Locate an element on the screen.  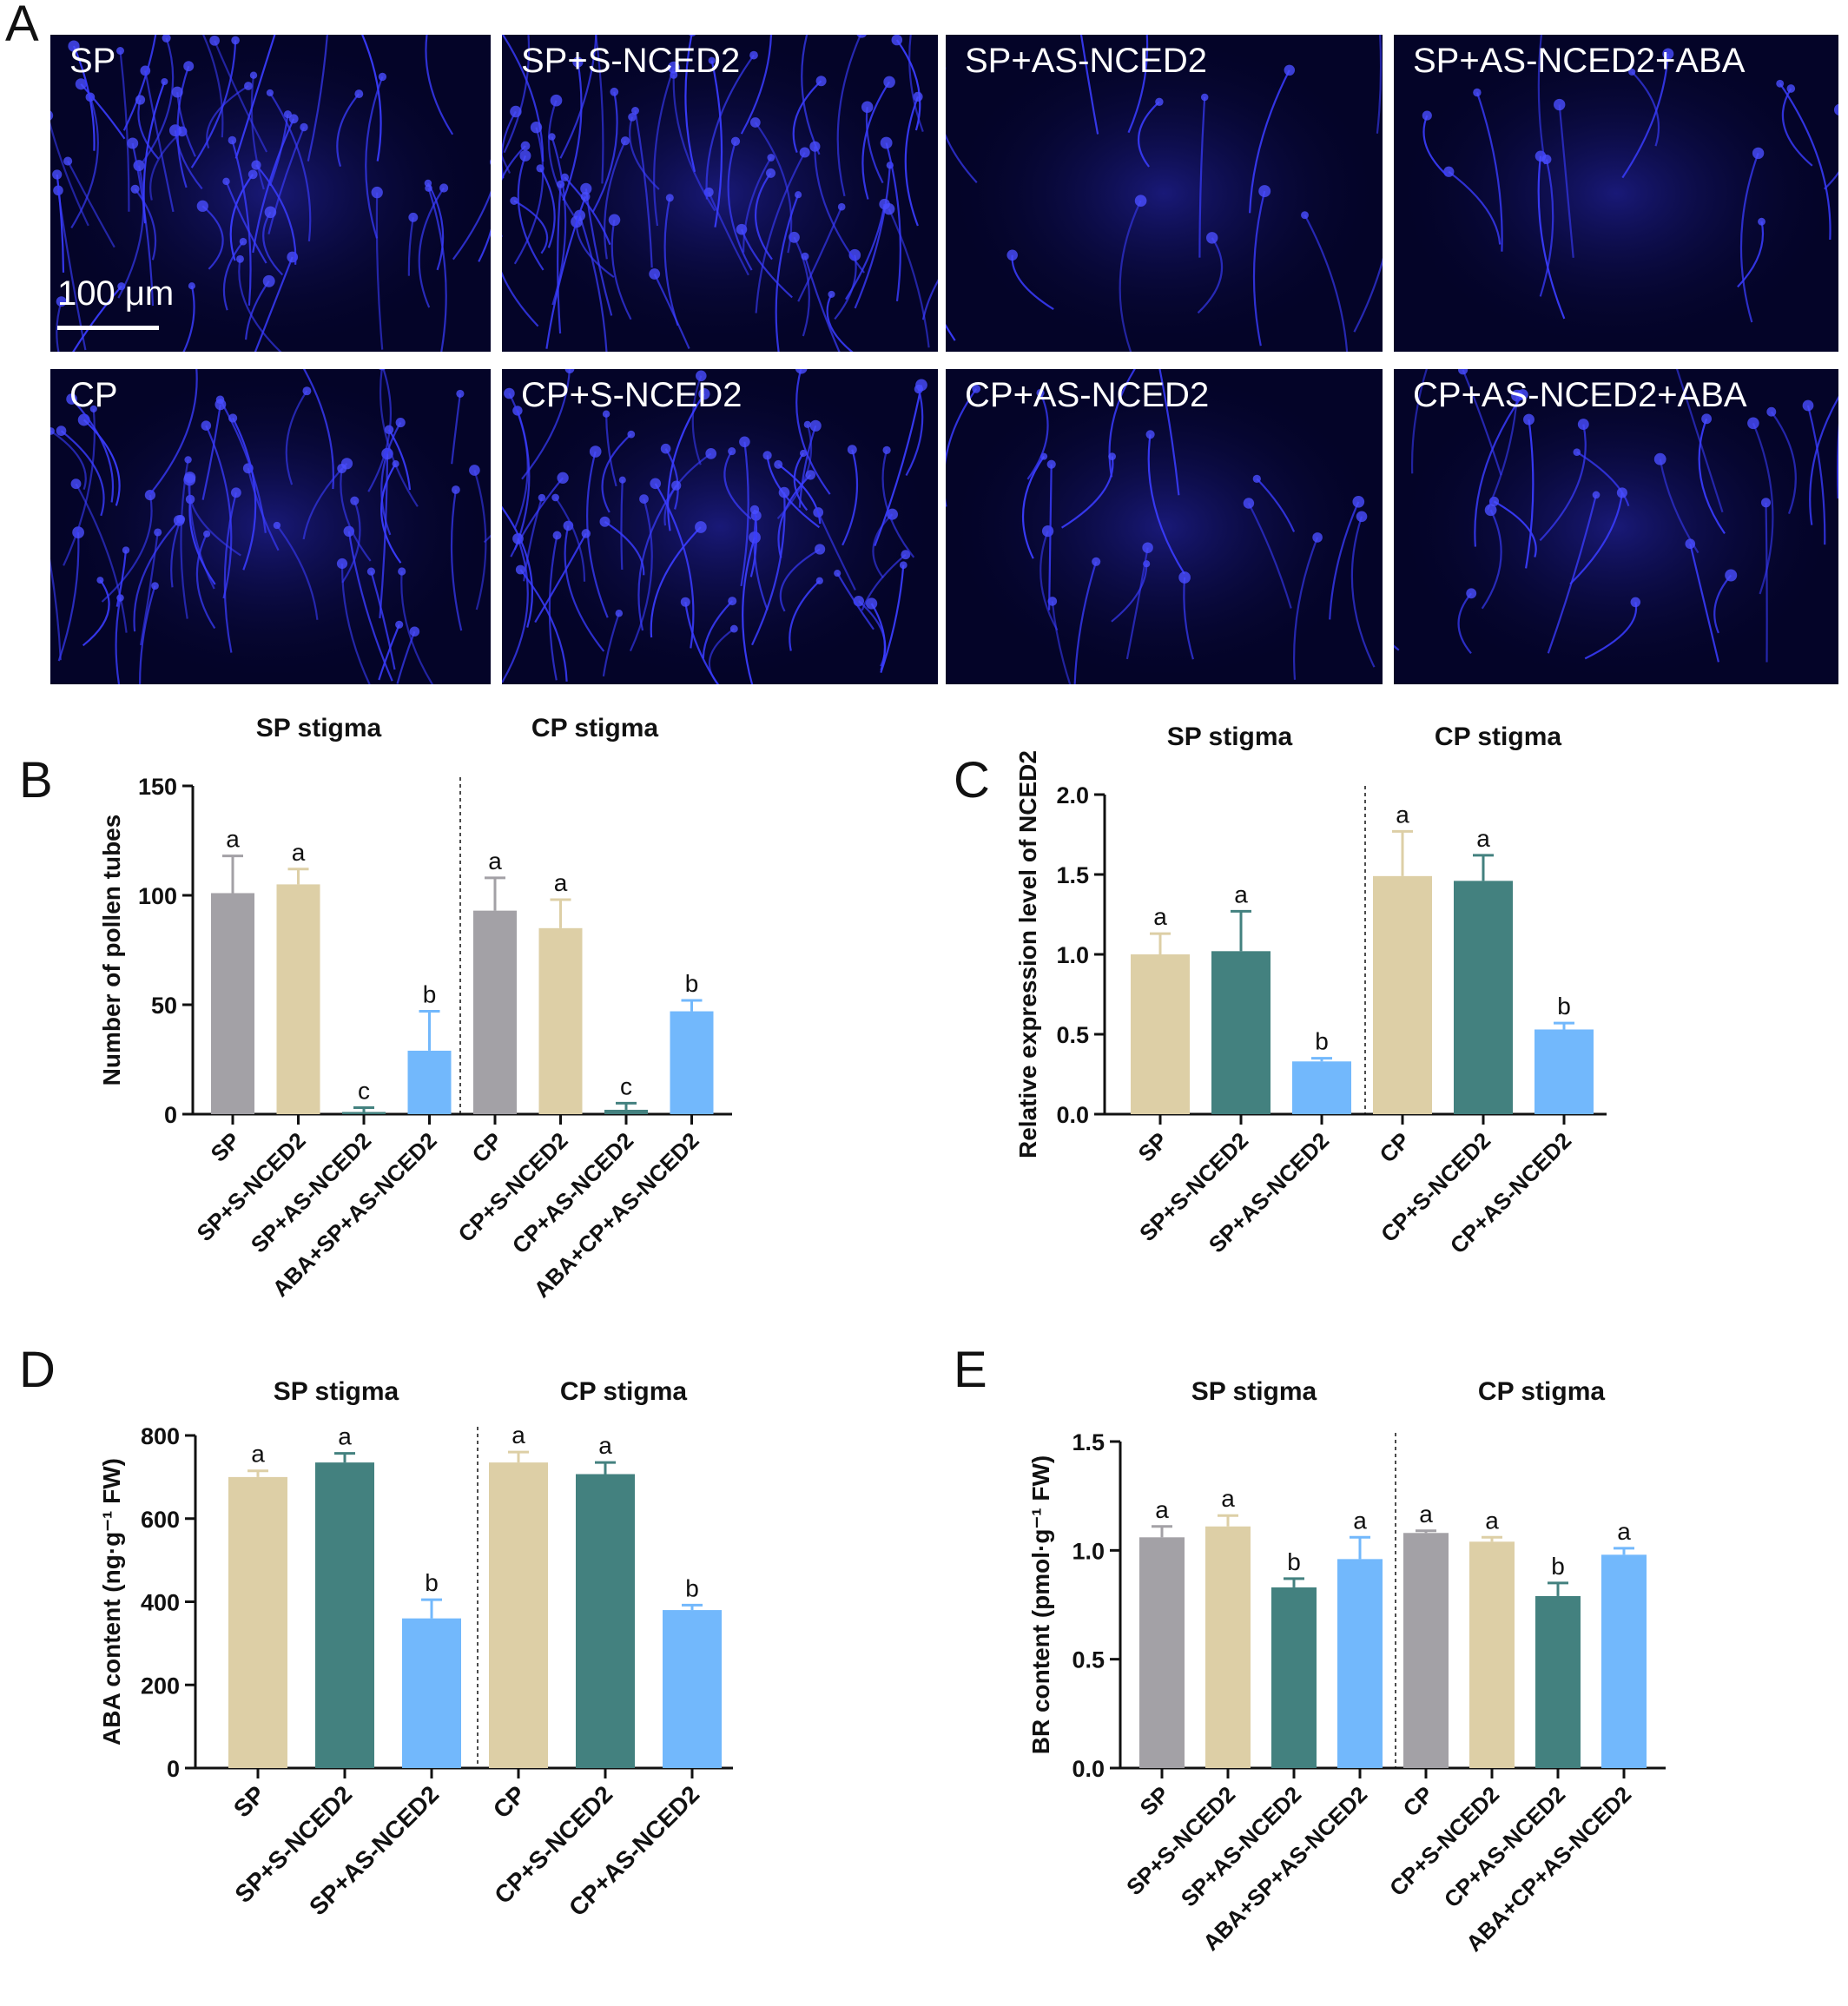
micrograph-label: CP+S-NCED2 is located at coordinates (632, 395).